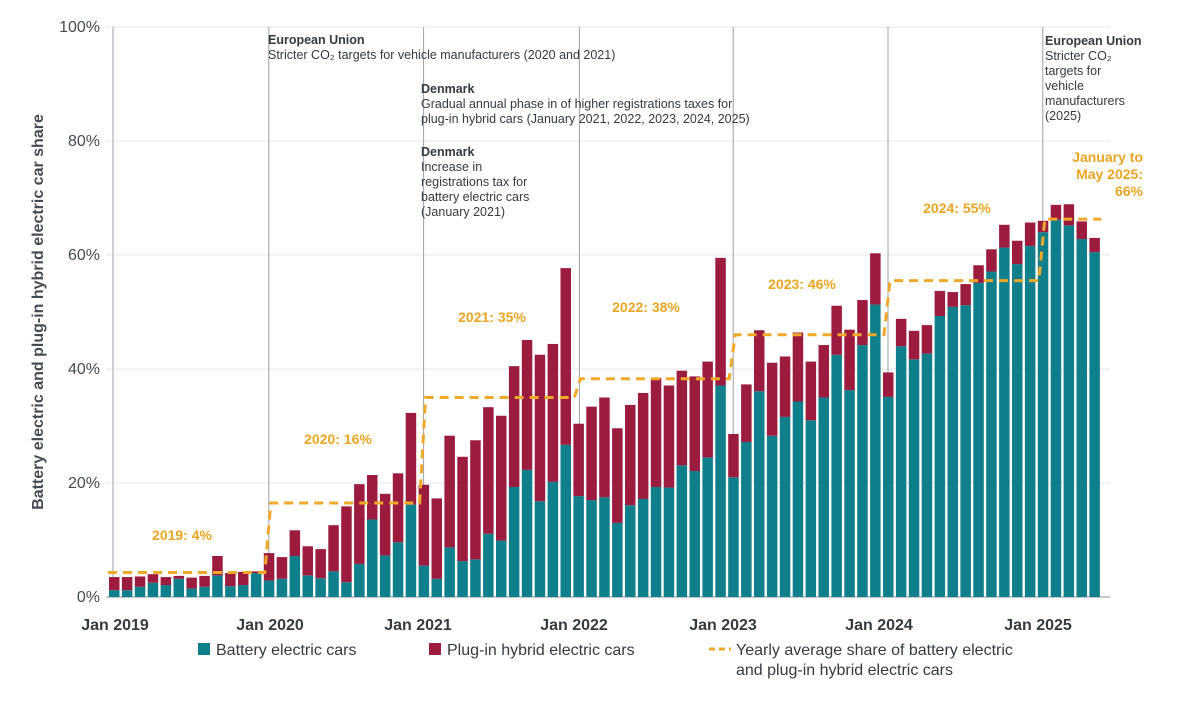 The image size is (1182, 709). What do you see at coordinates (1129, 191) in the screenshot?
I see `yearly-average-label: 66%` at bounding box center [1129, 191].